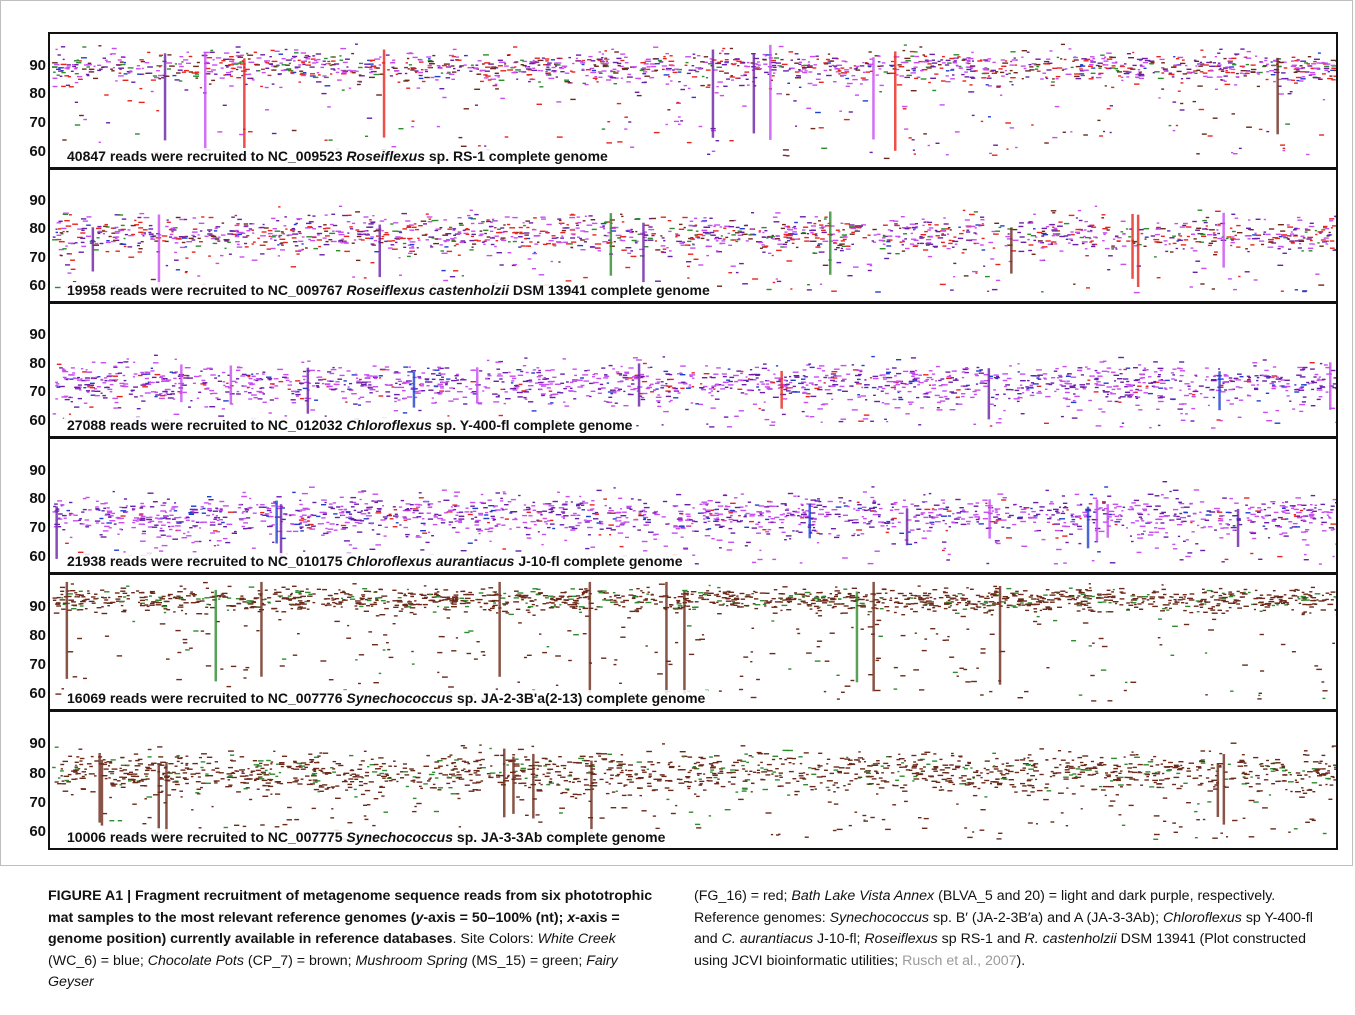 Image resolution: width=1355 pixels, height=1015 pixels. I want to click on read-streak, so click(379, 251).